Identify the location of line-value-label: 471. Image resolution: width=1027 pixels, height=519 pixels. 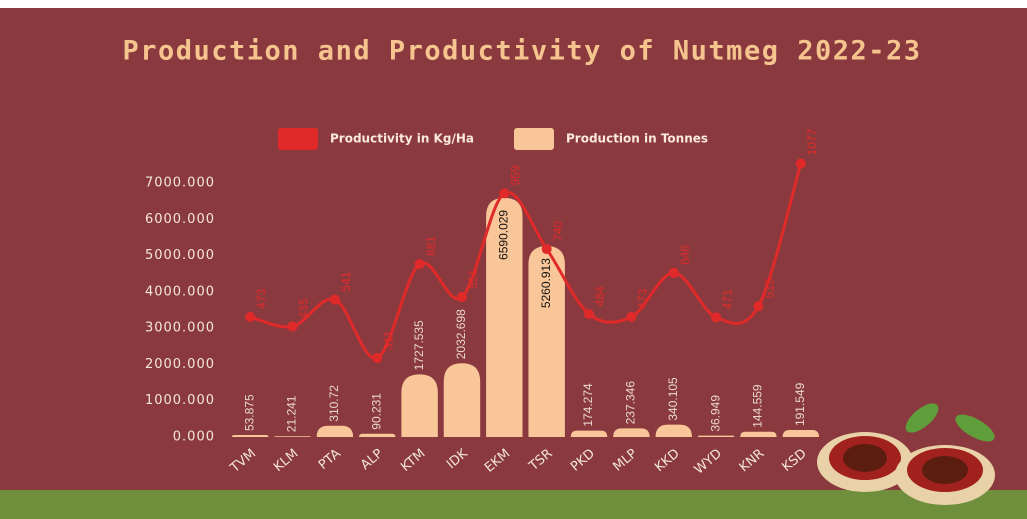
(727, 299).